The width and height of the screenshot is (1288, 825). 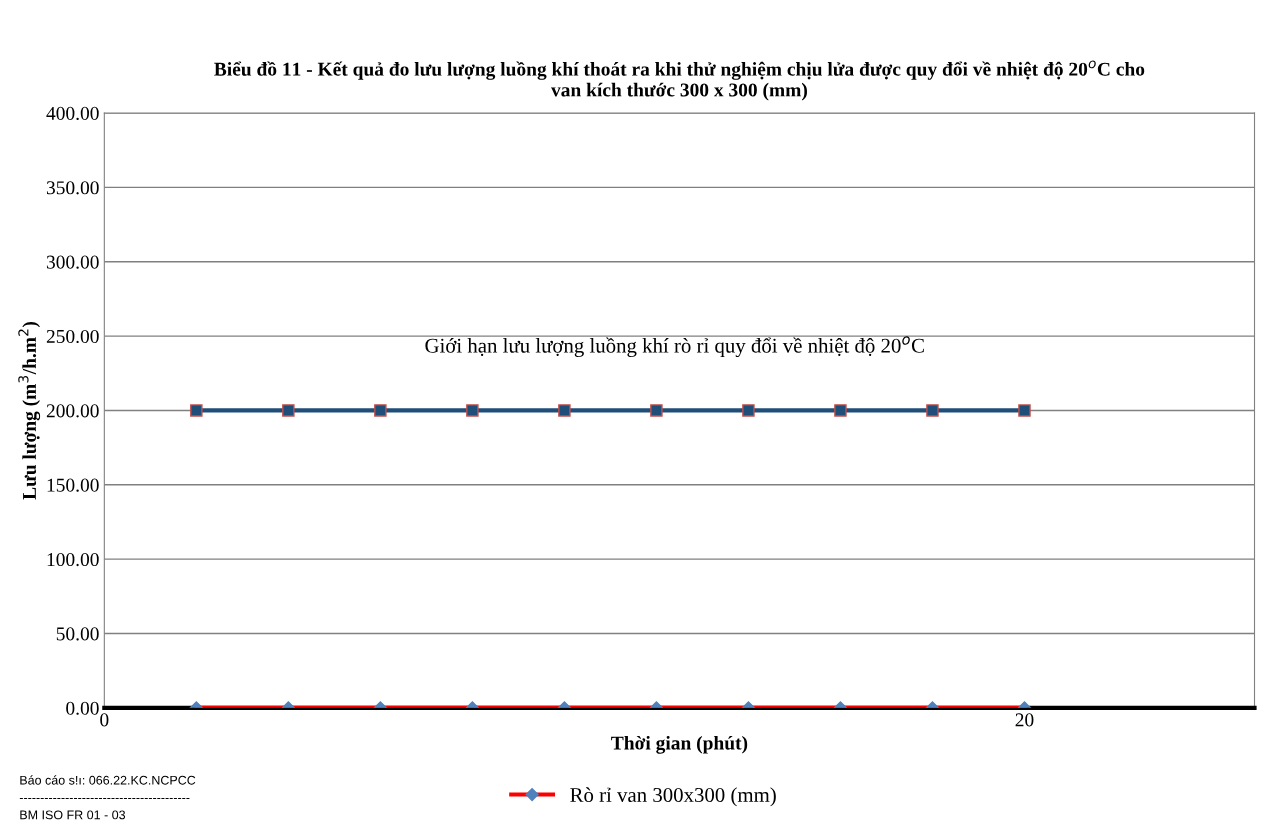 What do you see at coordinates (72, 336) in the screenshot?
I see `y-tick-label: 250.00` at bounding box center [72, 336].